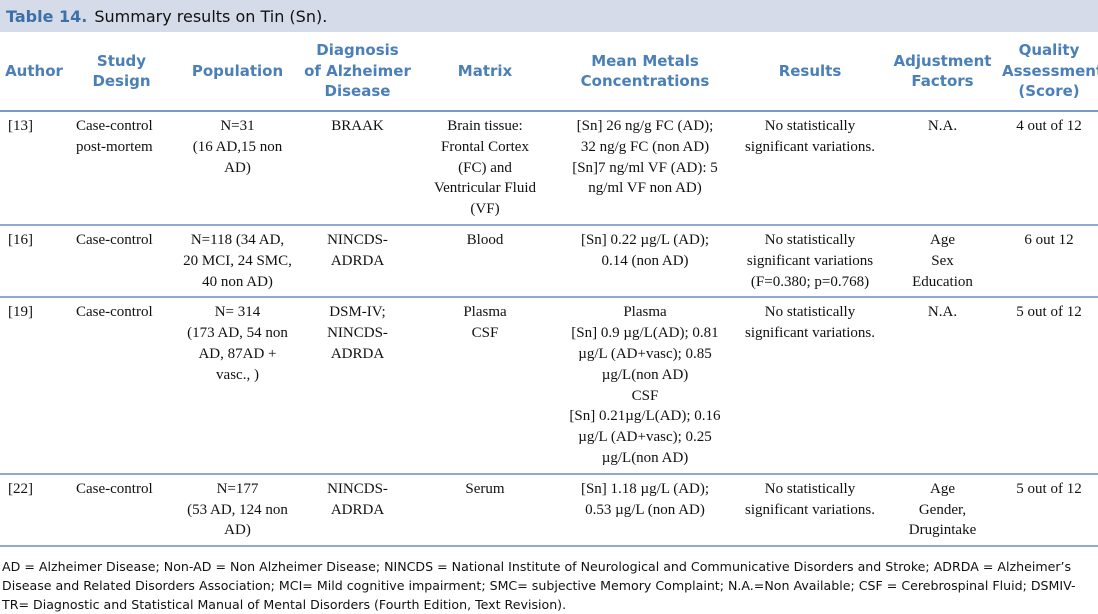 Image resolution: width=1098 pixels, height=614 pixels. What do you see at coordinates (357, 168) in the screenshot?
I see `table-cell: BRAAK` at bounding box center [357, 168].